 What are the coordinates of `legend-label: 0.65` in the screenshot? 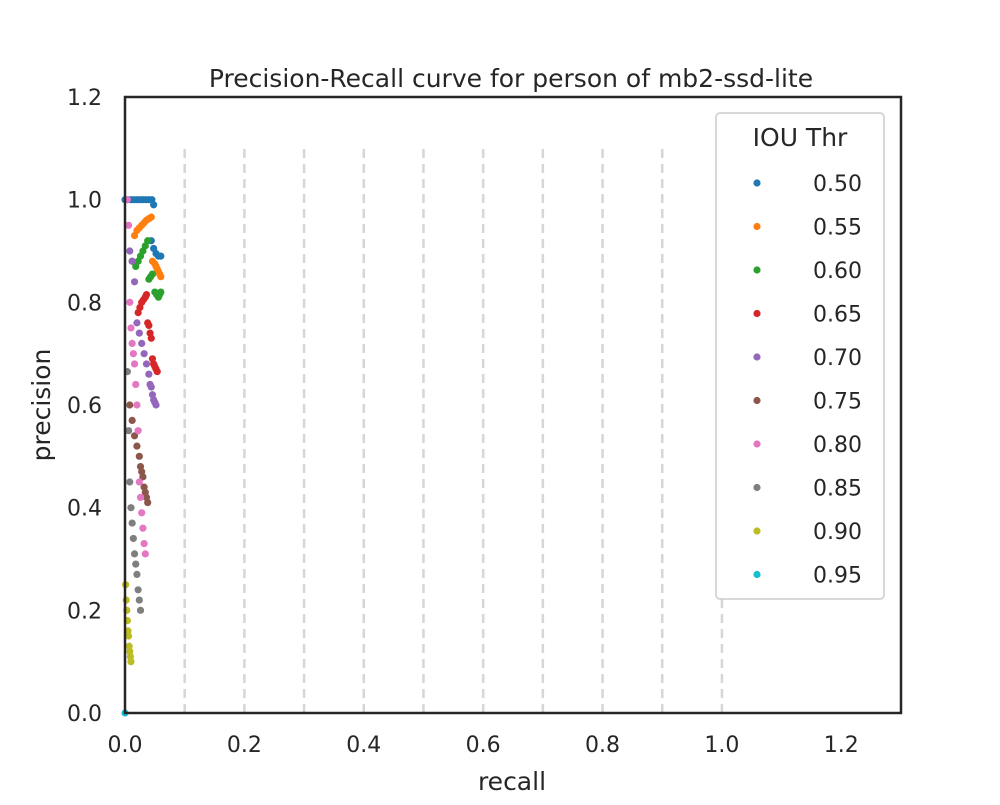 It's located at (837, 315).